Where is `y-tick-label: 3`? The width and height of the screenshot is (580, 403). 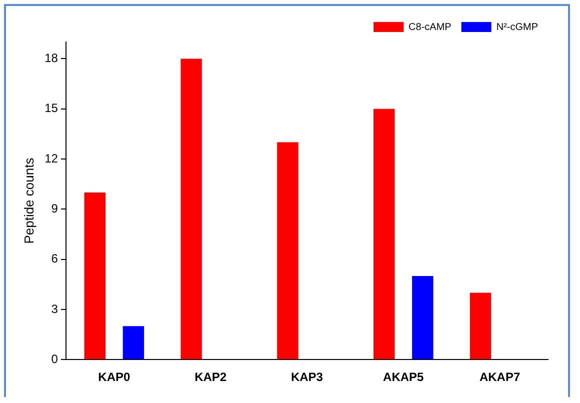 y-tick-label: 3 is located at coordinates (54, 309).